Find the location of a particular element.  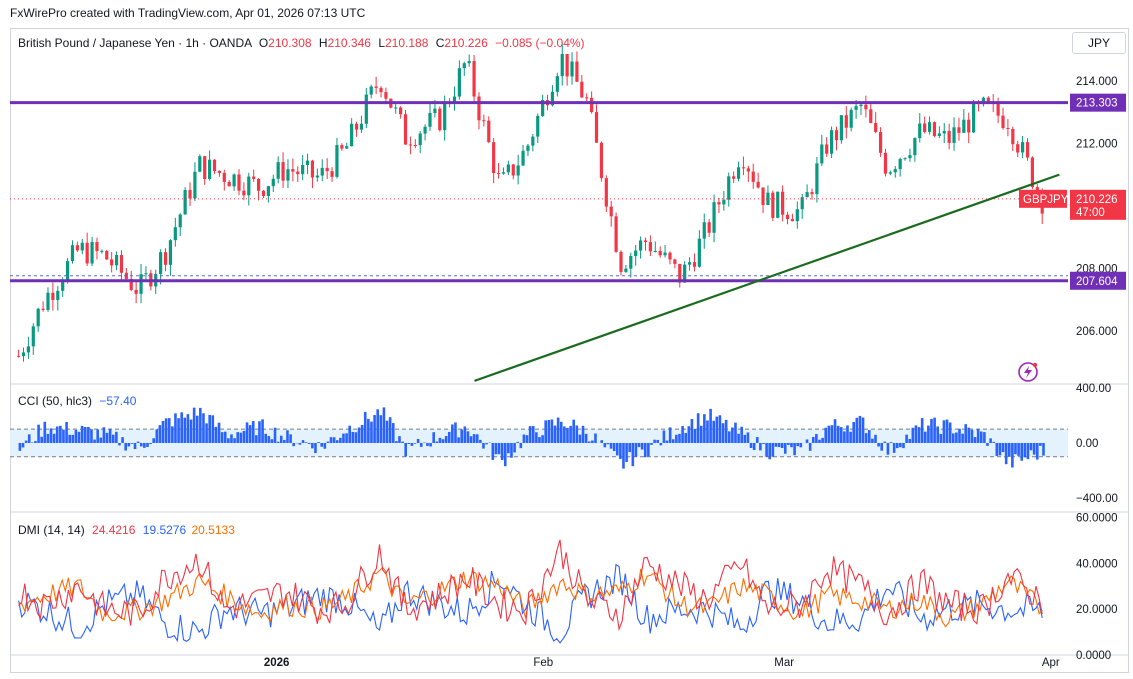

ticker-badge-bg is located at coordinates (1043, 198).